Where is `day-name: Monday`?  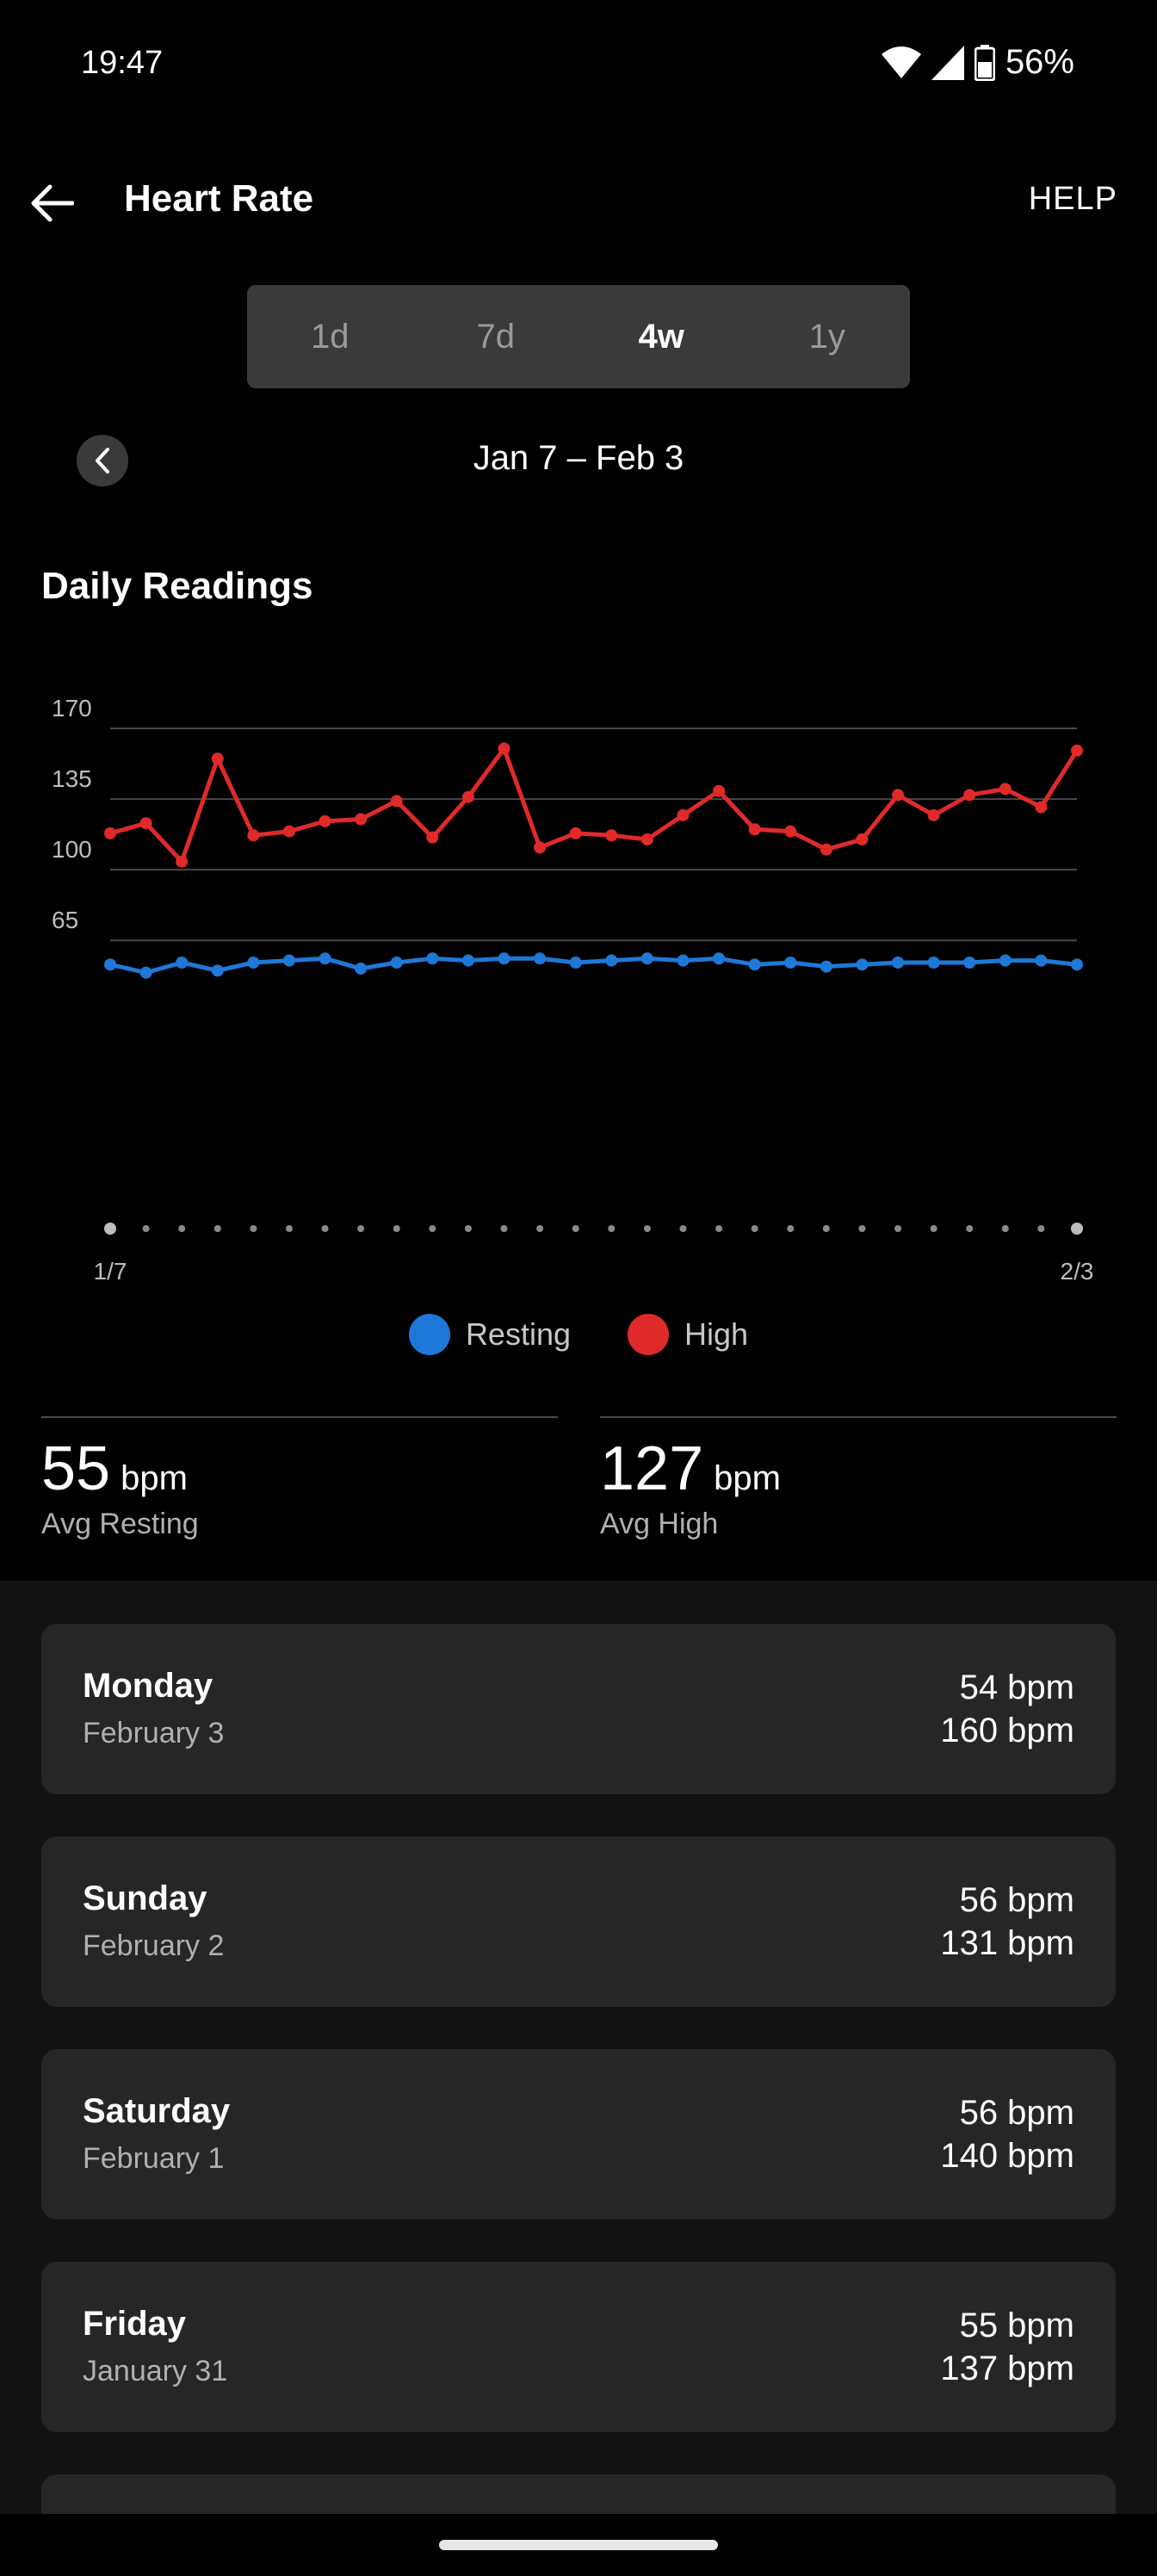 day-name: Monday is located at coordinates (148, 1686).